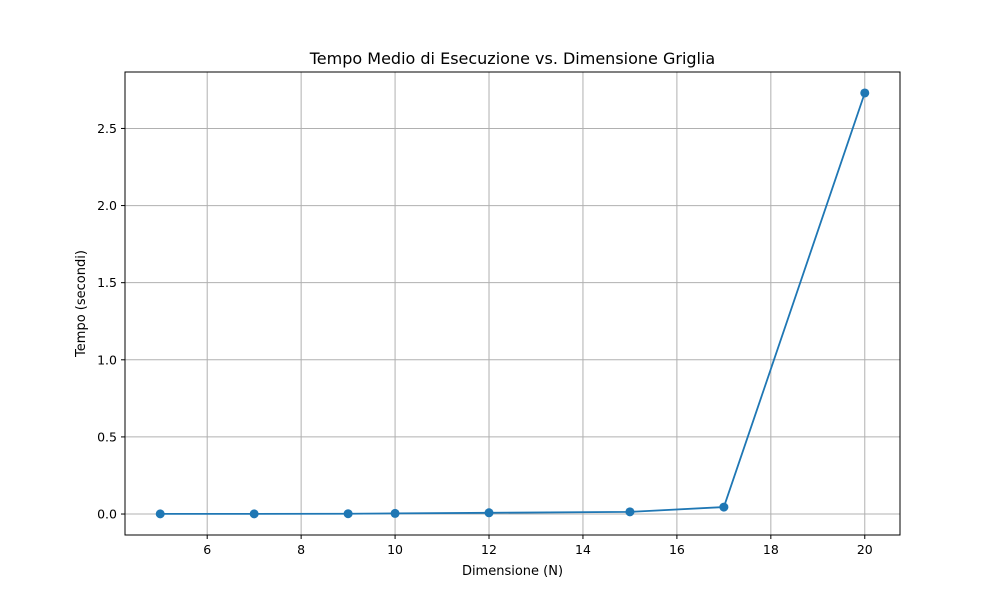 The height and width of the screenshot is (600, 1000). What do you see at coordinates (771, 549) in the screenshot?
I see `x-tick-label: 18` at bounding box center [771, 549].